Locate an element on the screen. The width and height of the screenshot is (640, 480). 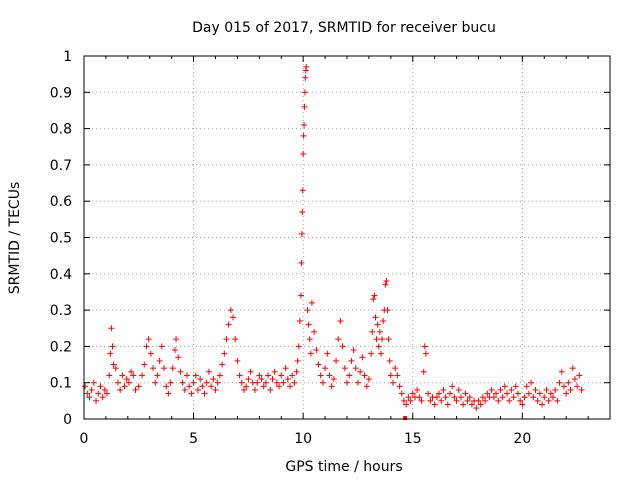
y-tick-label: 0.9 is located at coordinates (61, 93).